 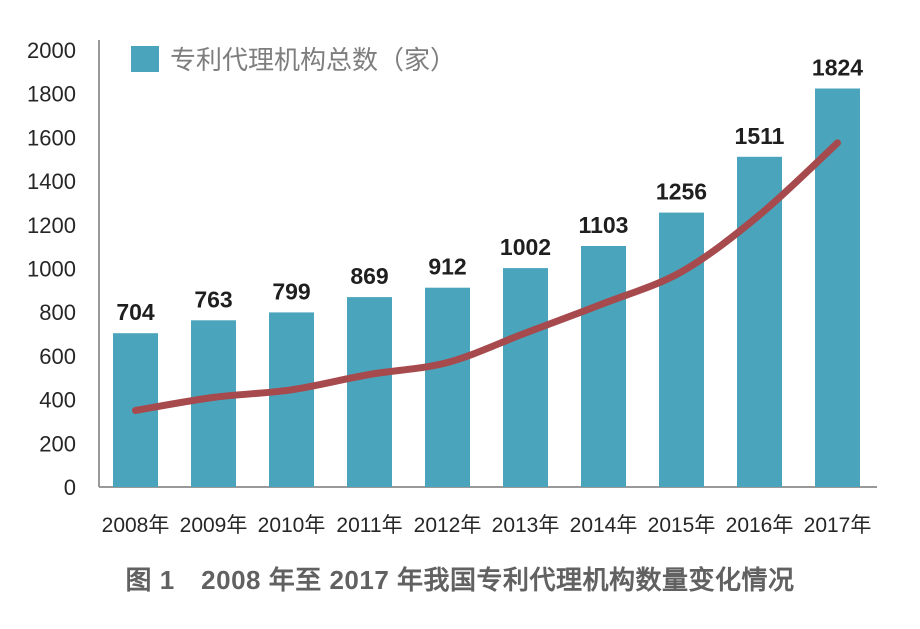 What do you see at coordinates (447, 387) in the screenshot?
I see `bar-2012年` at bounding box center [447, 387].